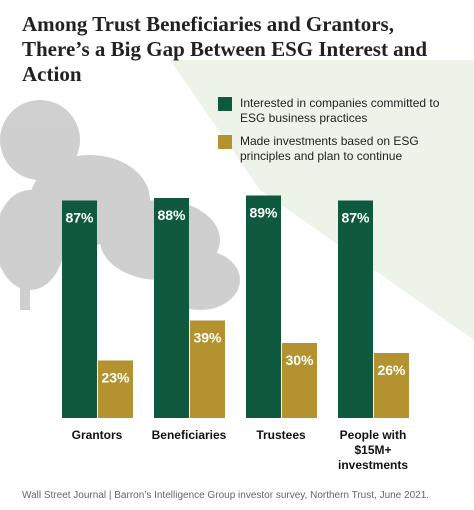 The image size is (474, 510). I want to click on value-label: 89%, so click(263, 213).